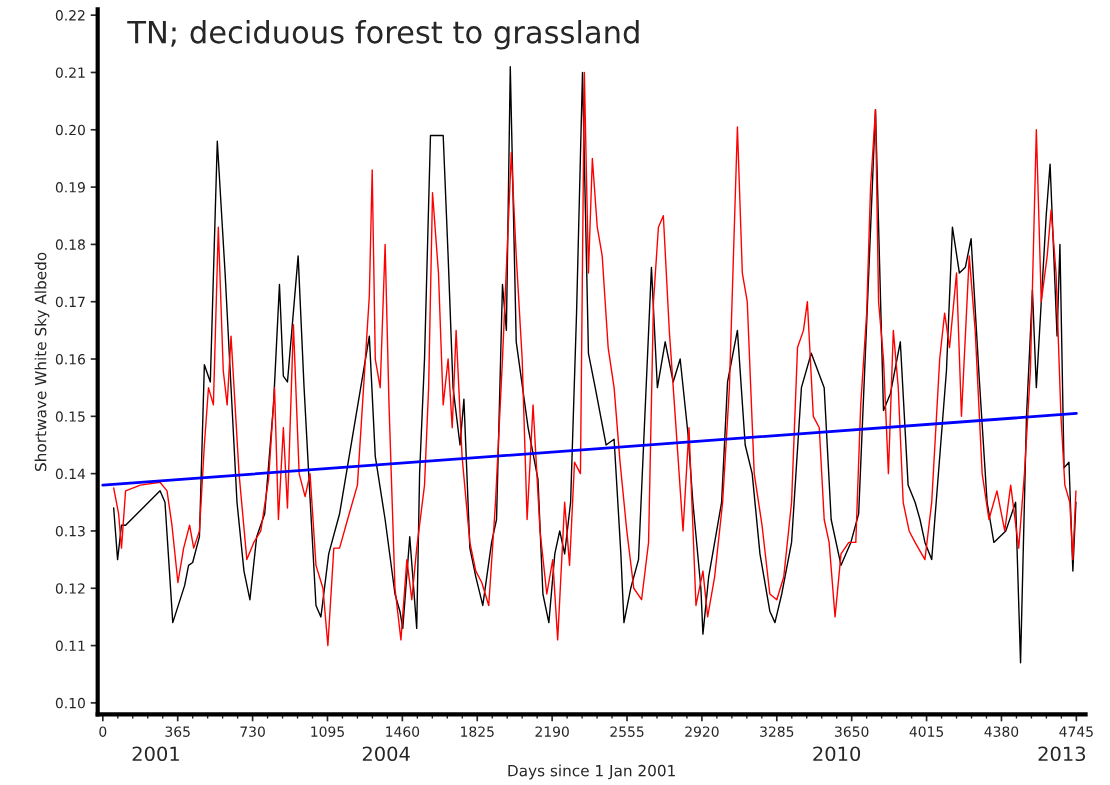  What do you see at coordinates (70, 72) in the screenshot?
I see `y-tick-label: 0.21` at bounding box center [70, 72].